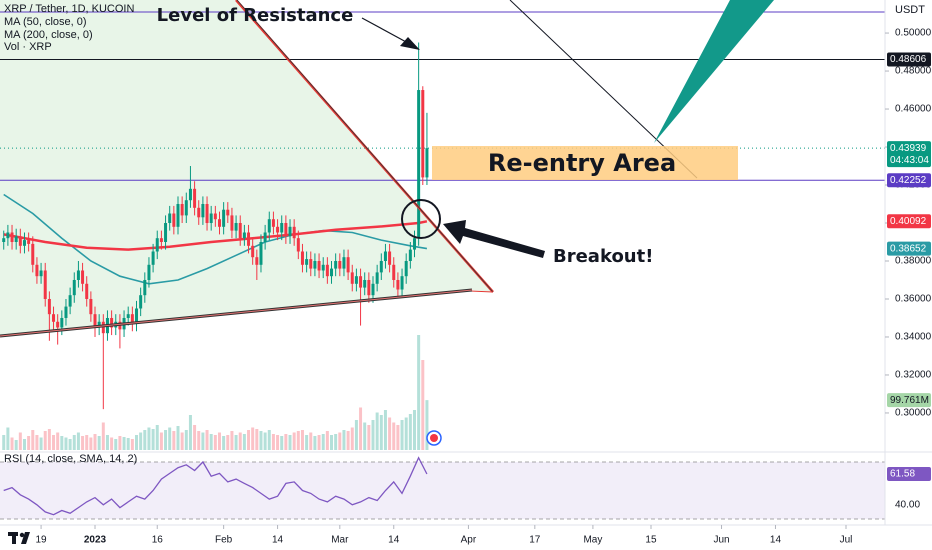 The image size is (932, 550). What do you see at coordinates (25, 538) in the screenshot?
I see `logo-part` at bounding box center [25, 538].